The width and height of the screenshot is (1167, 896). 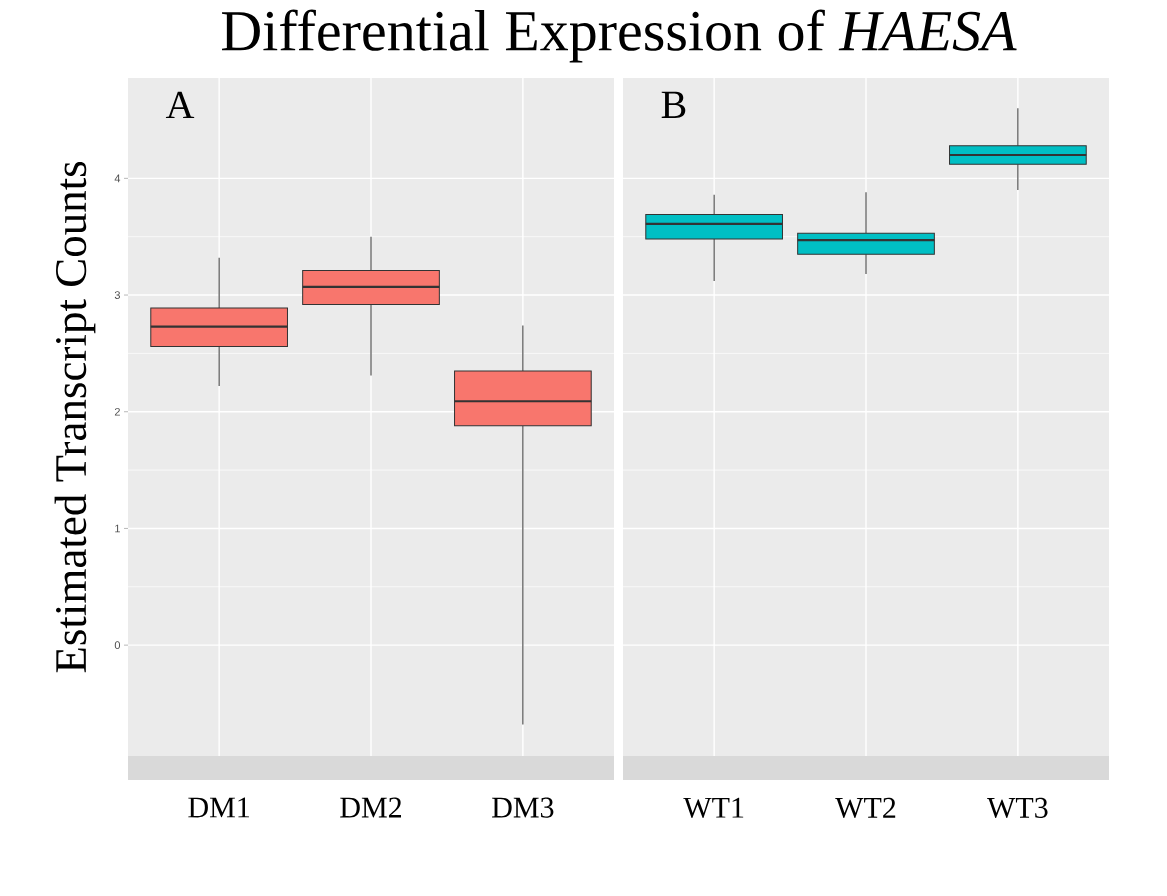 What do you see at coordinates (619, 36) in the screenshot?
I see `chart-title: Differential Expression of HAESA` at bounding box center [619, 36].